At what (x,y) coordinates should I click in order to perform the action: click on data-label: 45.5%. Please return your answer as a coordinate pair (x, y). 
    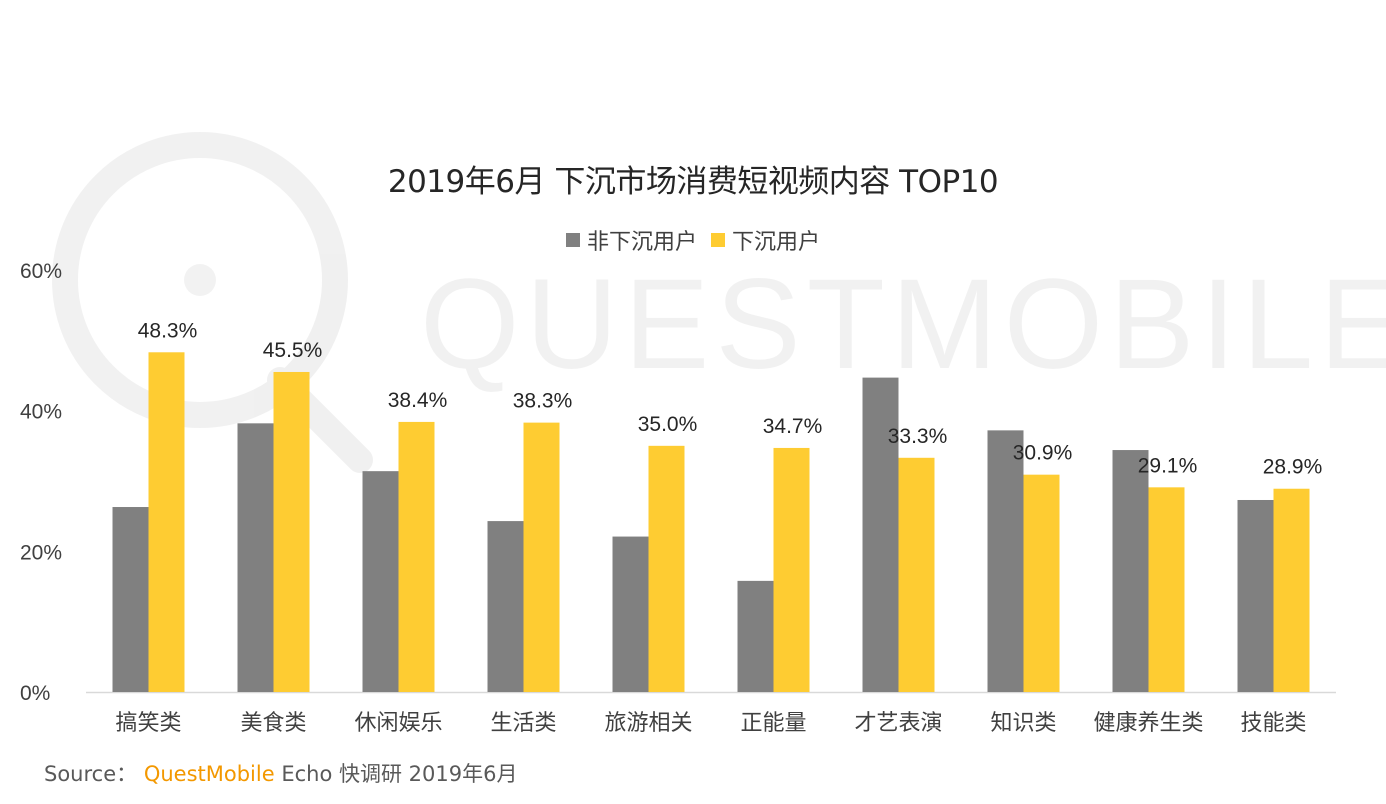
    Looking at the image, I should click on (293, 350).